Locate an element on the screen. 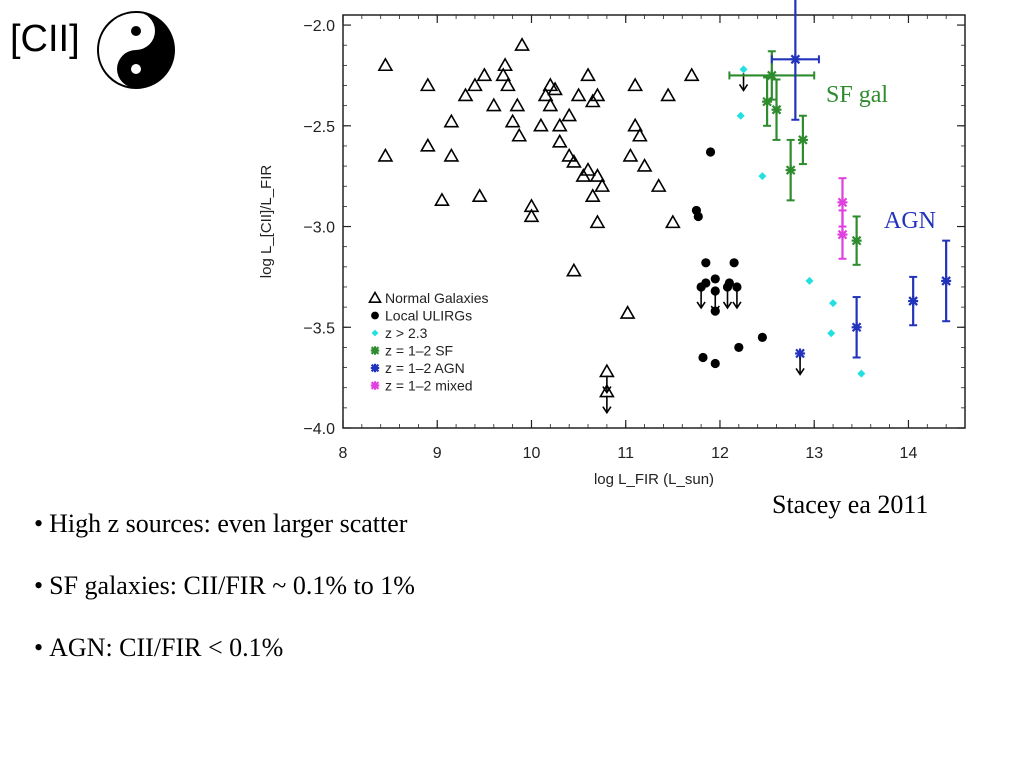 Image resolution: width=1024 pixels, height=768 pixels. y-tick-label: −3.0 is located at coordinates (319, 228).